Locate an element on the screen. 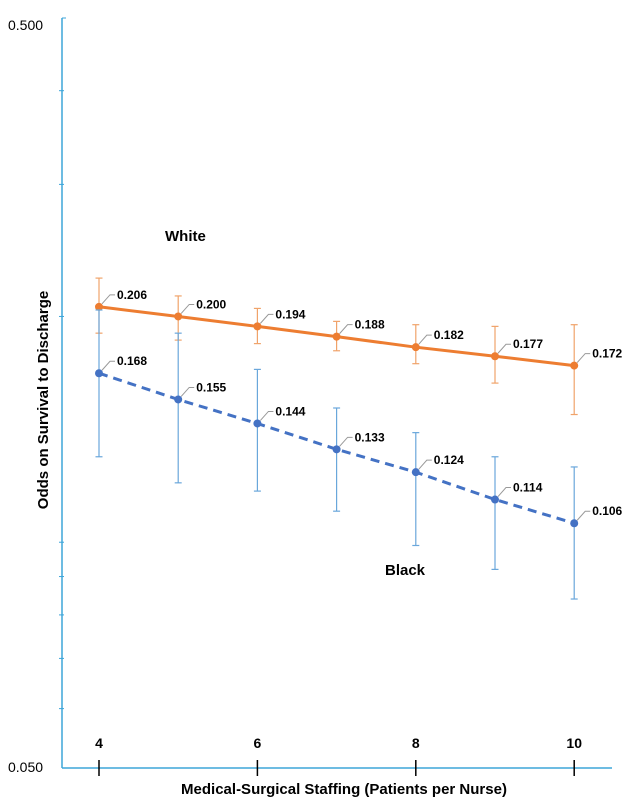 The height and width of the screenshot is (799, 628). data-label: 0.182 is located at coordinates (449, 335).